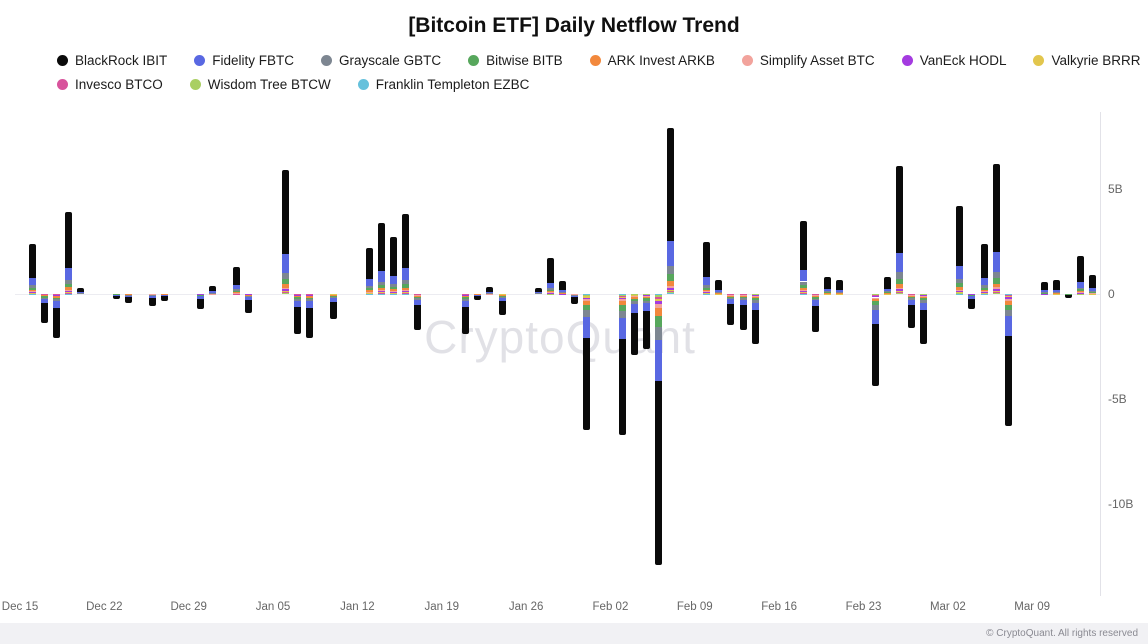  Describe the element at coordinates (827, 292) in the screenshot. I see `bar-2025-02-20-bitb` at that location.